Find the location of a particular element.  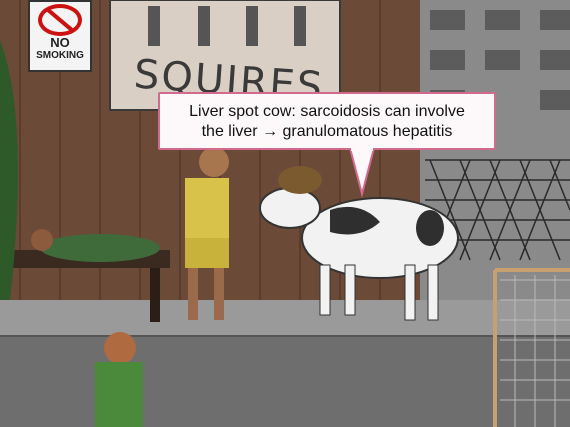

no-smoking-icon is located at coordinates (60, 20).